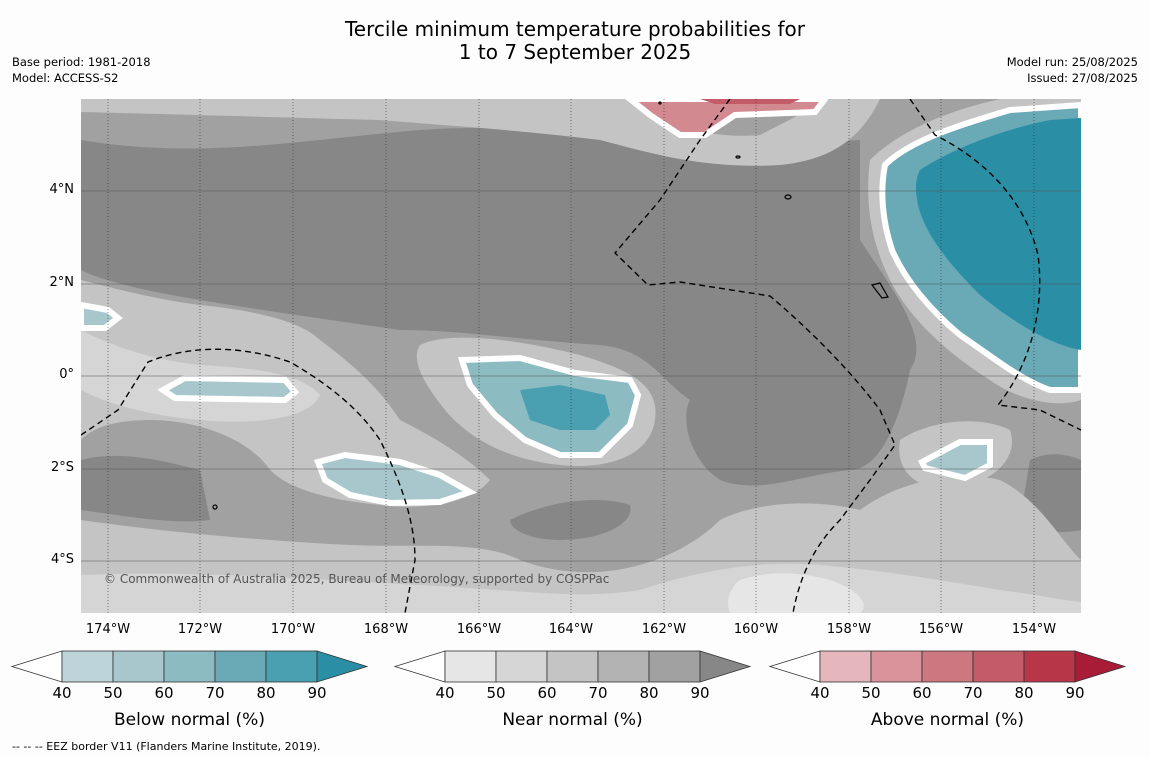 Image resolution: width=1150 pixels, height=758 pixels. What do you see at coordinates (62, 282) in the screenshot?
I see `y-tick: 2°N` at bounding box center [62, 282].